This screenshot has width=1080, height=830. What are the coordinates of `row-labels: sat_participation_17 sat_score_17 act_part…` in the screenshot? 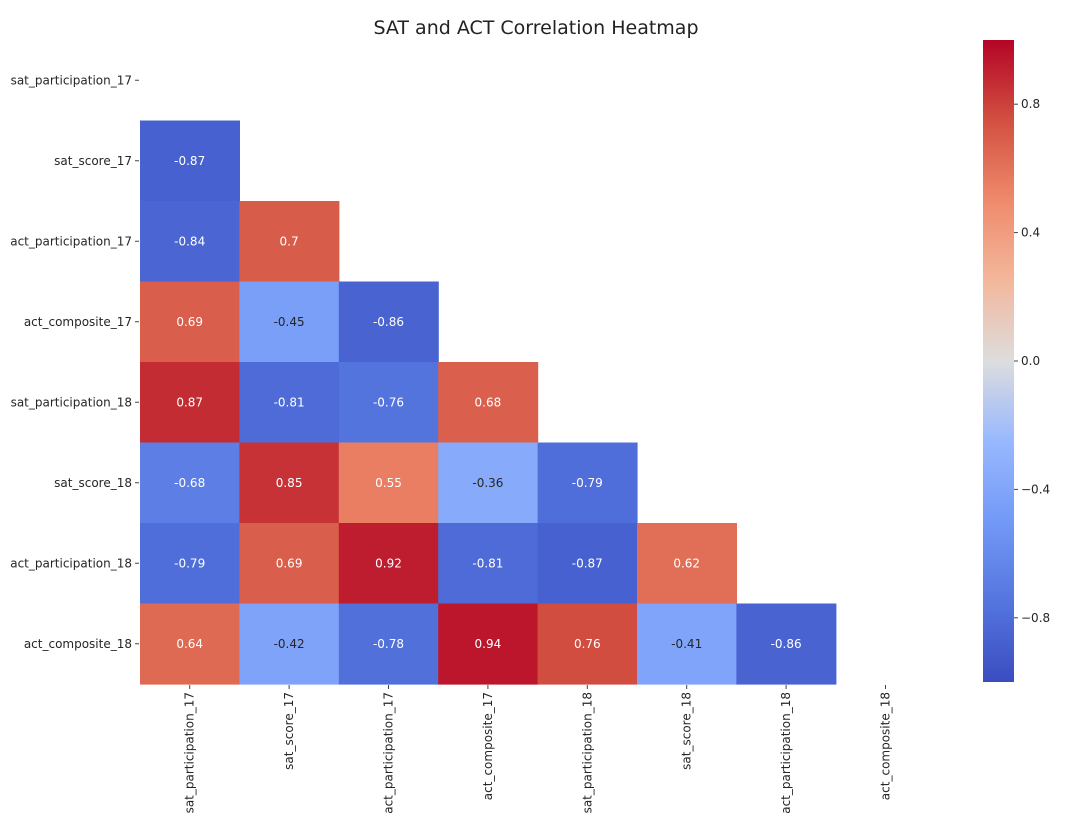 It's located at (74, 362).